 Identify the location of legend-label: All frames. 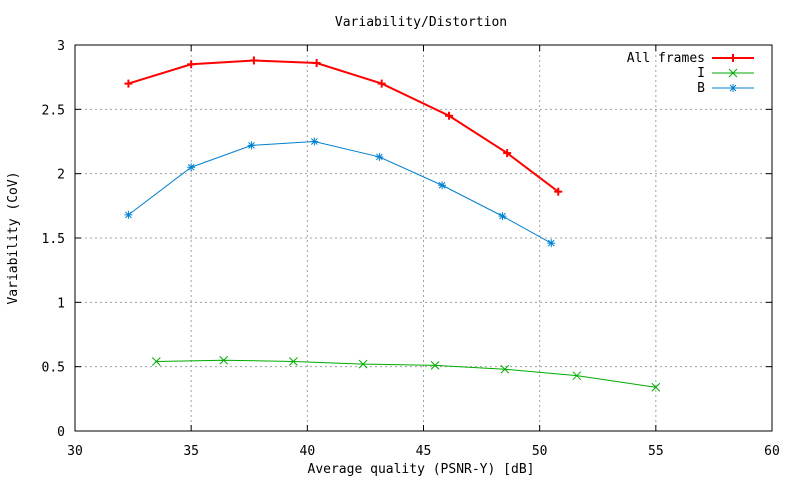
(666, 58).